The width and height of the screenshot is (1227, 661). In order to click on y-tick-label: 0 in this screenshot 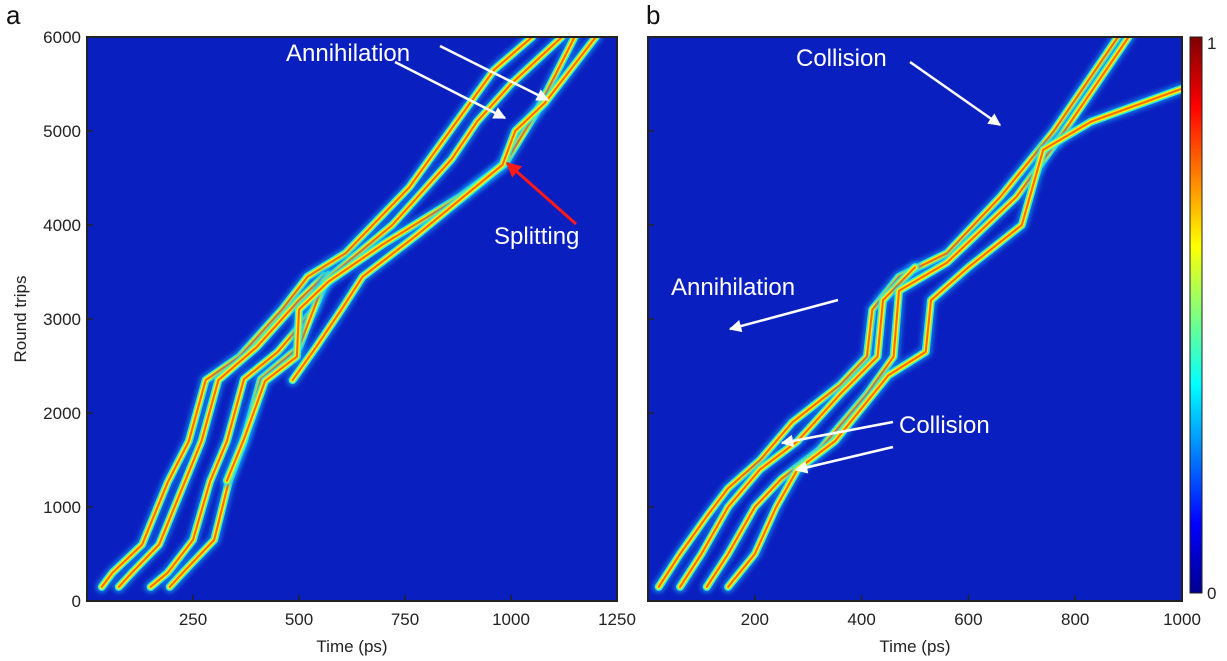, I will do `click(76, 601)`.